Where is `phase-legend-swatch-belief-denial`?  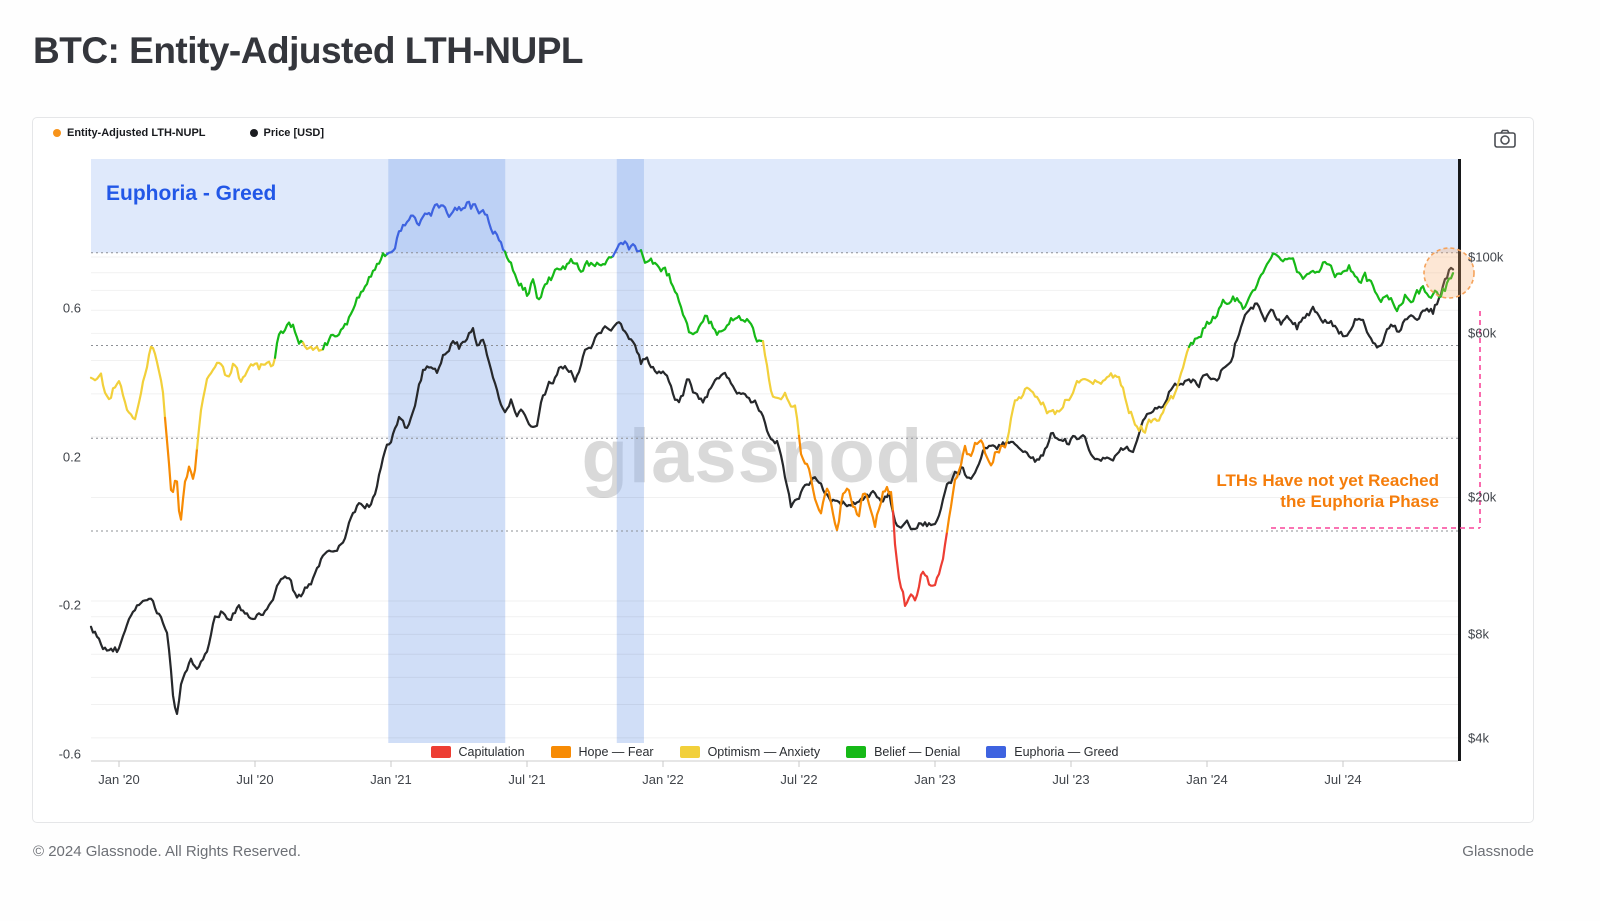
phase-legend-swatch-belief-denial is located at coordinates (856, 751).